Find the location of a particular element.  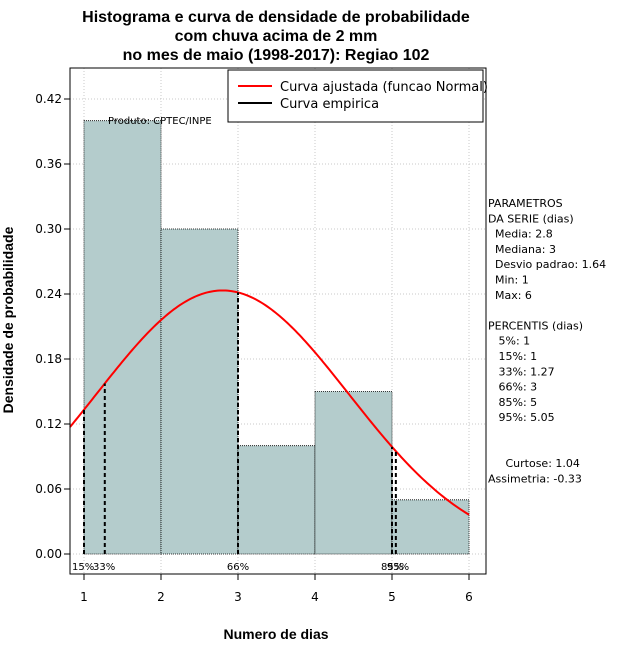

stats-line-5: Min: 1 is located at coordinates (508, 280).